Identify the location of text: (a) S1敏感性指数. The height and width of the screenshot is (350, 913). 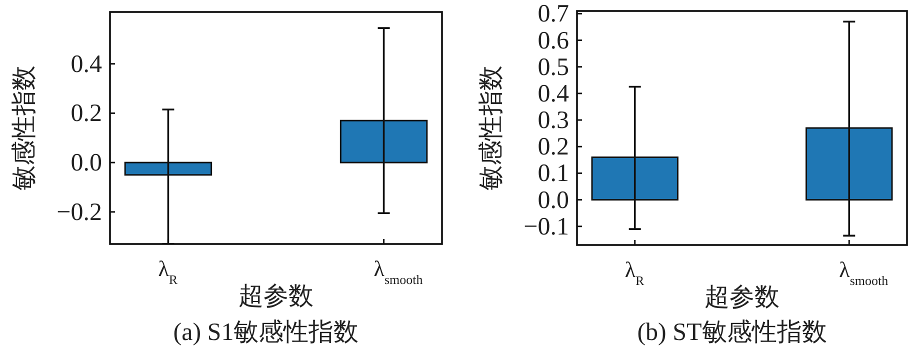
(266, 332).